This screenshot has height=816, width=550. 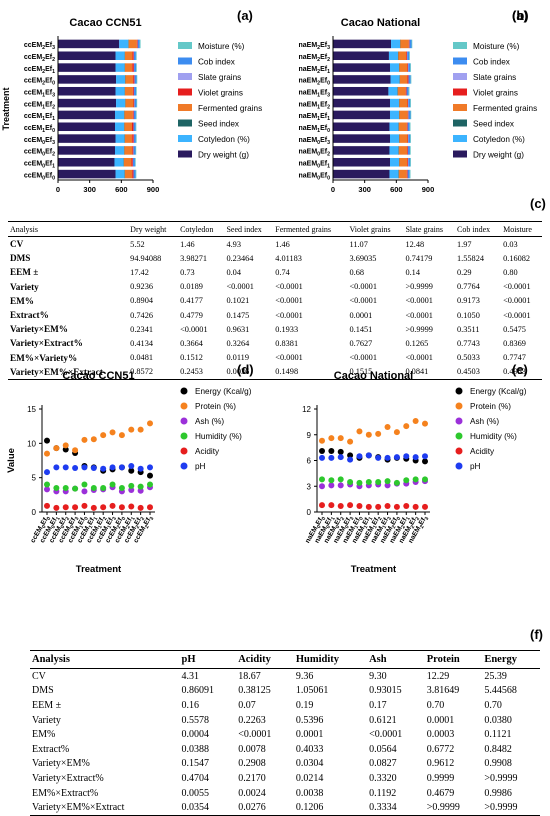 What do you see at coordinates (153, 189) in the screenshot?
I see `x-tick-label: 900` at bounding box center [153, 189].